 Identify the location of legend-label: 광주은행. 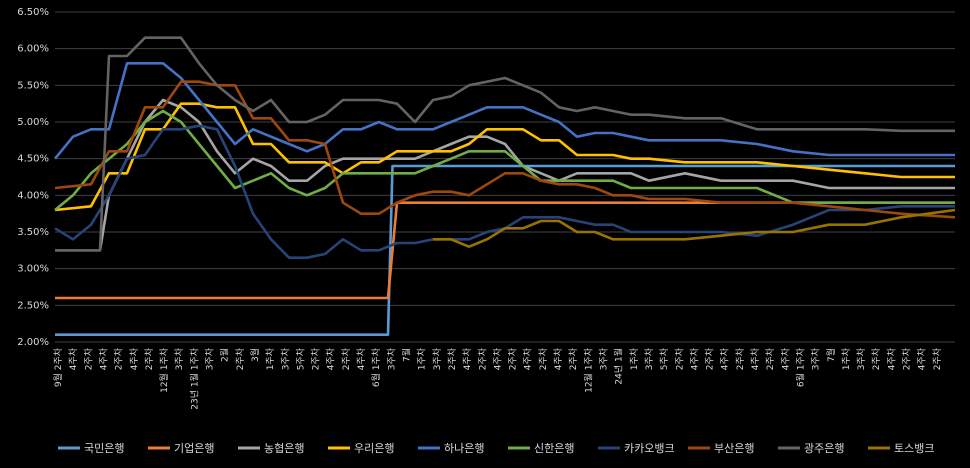
(824, 448).